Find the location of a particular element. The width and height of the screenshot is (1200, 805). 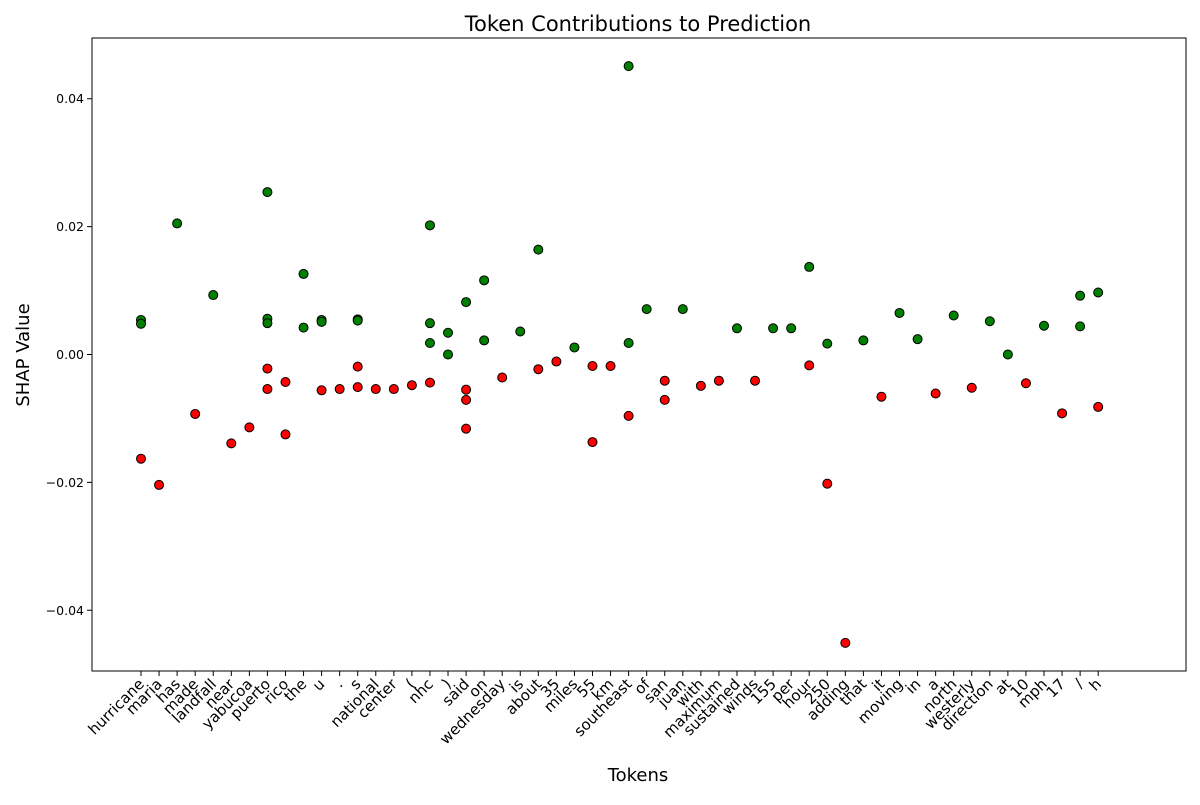

y-tick-label: 0.00 is located at coordinates (70, 354).